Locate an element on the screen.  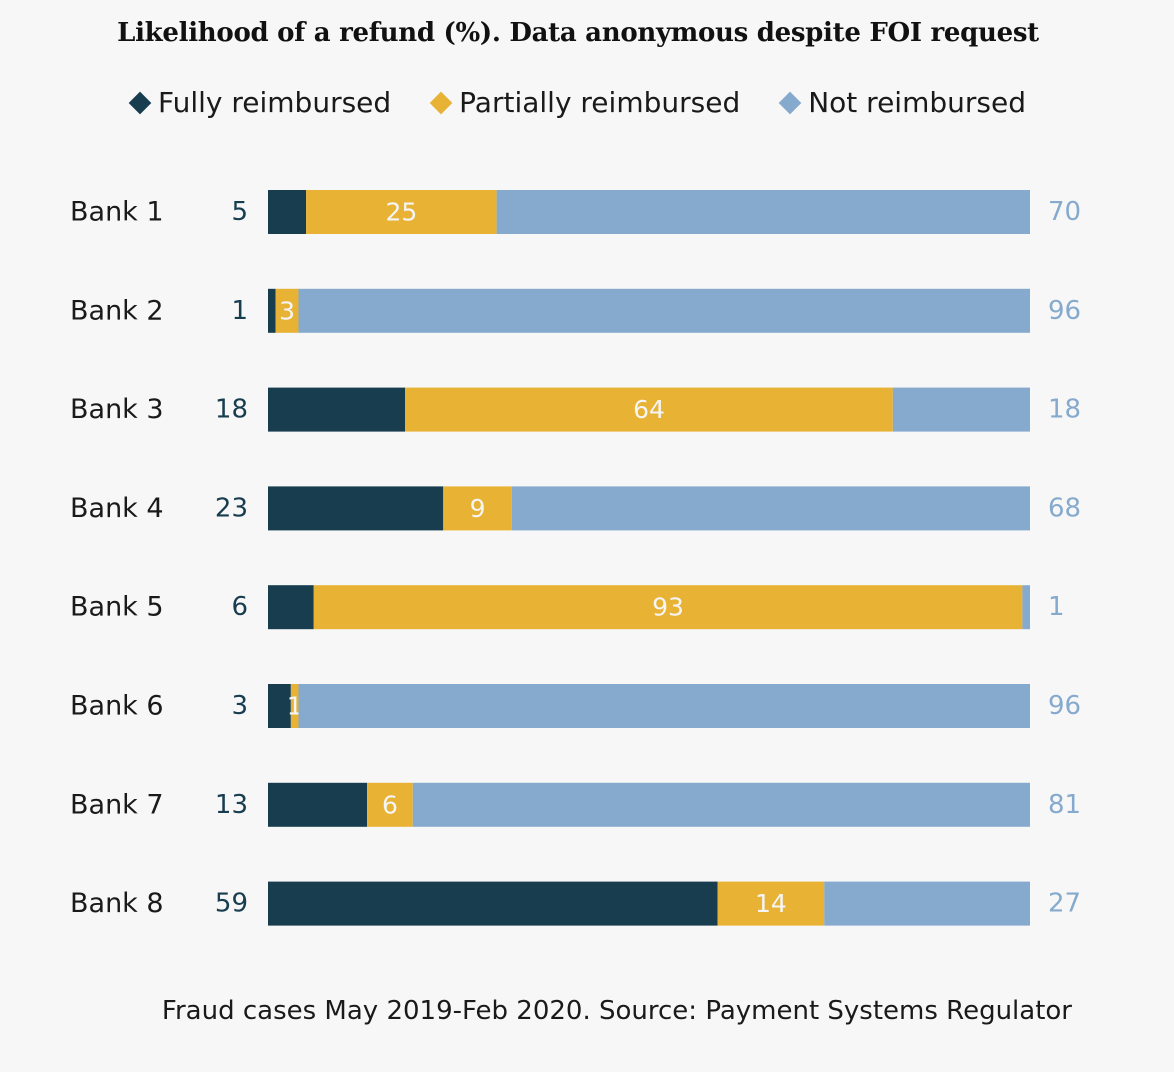
category-label-bank-3: Bank 3 is located at coordinates (117, 409).